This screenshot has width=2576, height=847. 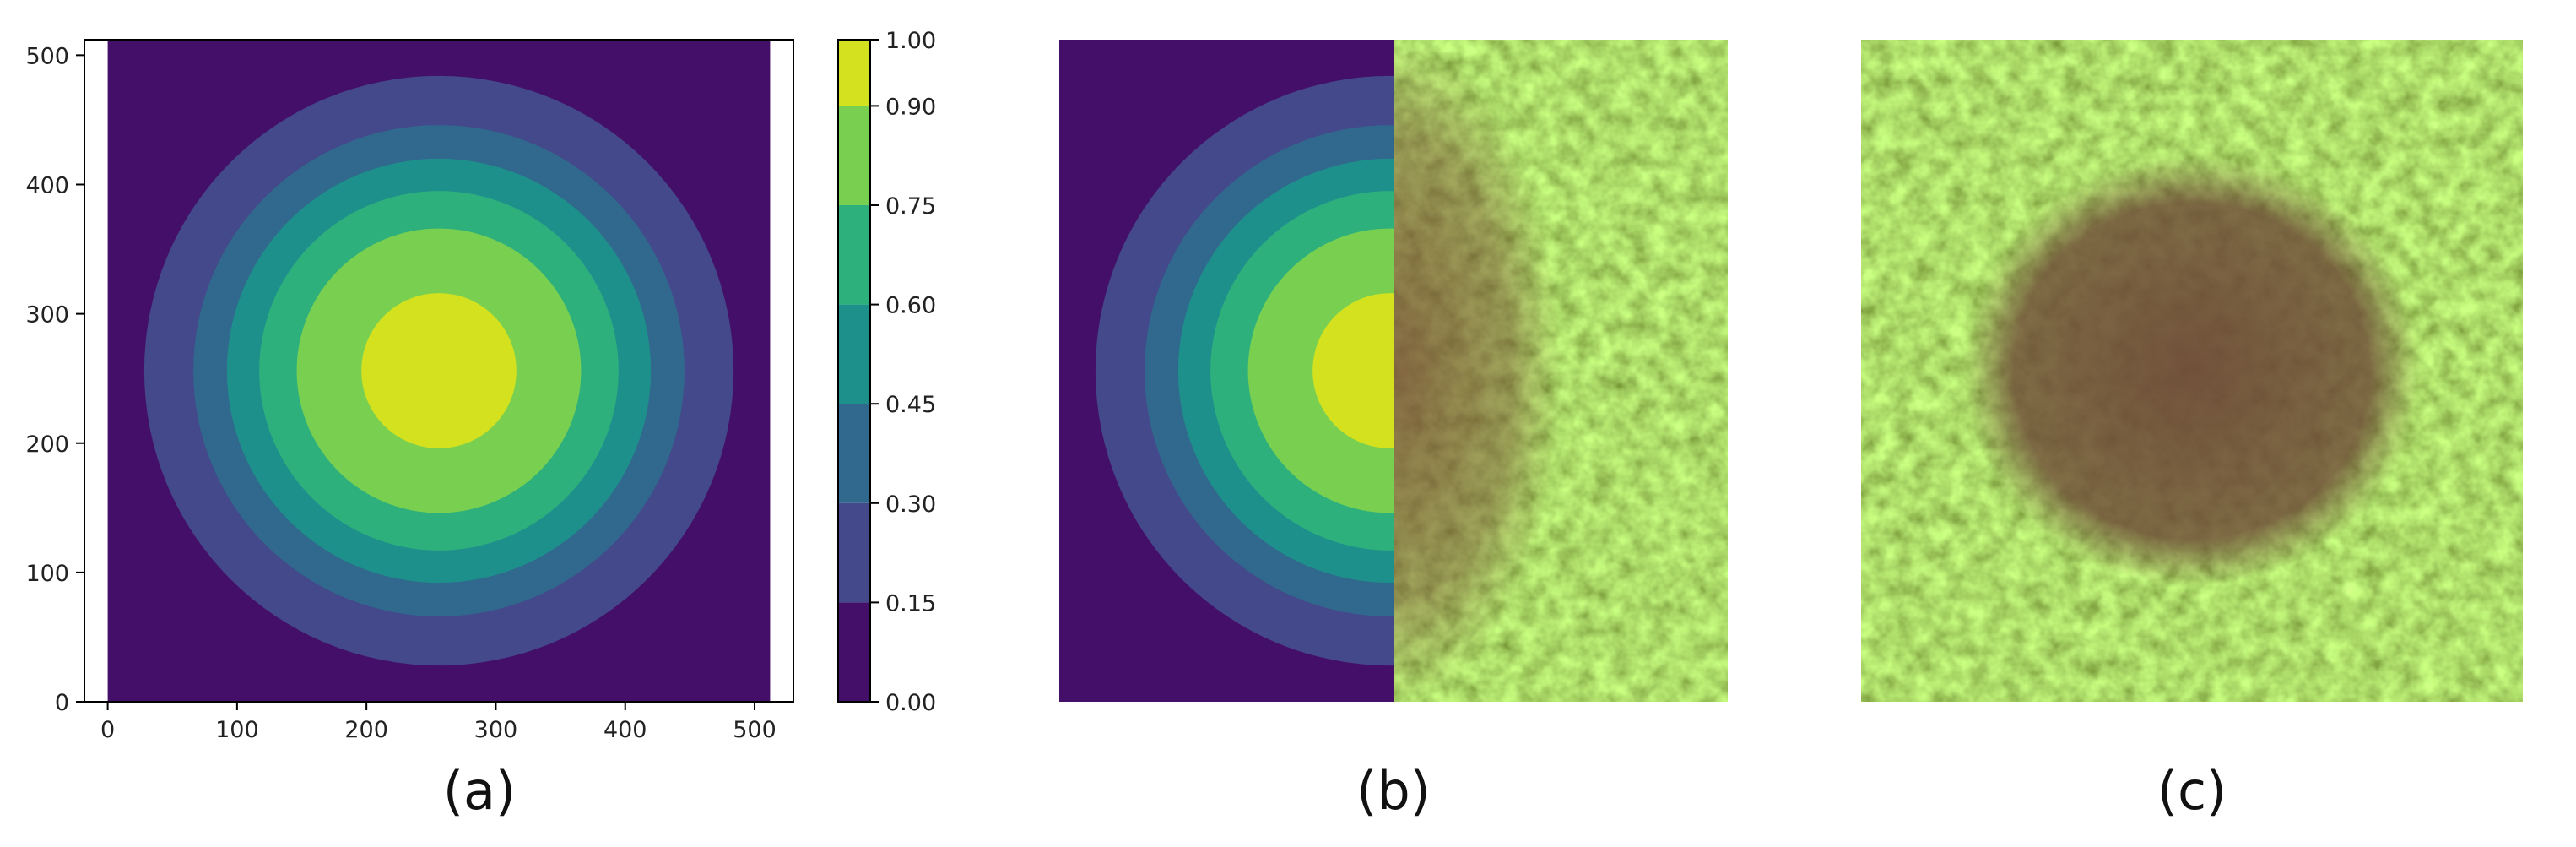 What do you see at coordinates (910, 405) in the screenshot?
I see `colorbar-tick-label: 0.45` at bounding box center [910, 405].